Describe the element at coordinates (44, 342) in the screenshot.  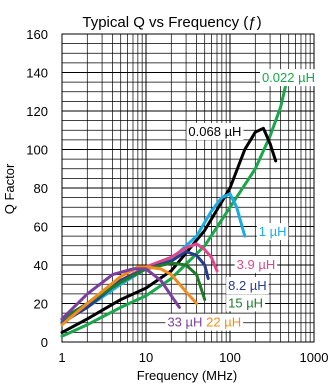
I see `y-tick-label: 0` at that location.